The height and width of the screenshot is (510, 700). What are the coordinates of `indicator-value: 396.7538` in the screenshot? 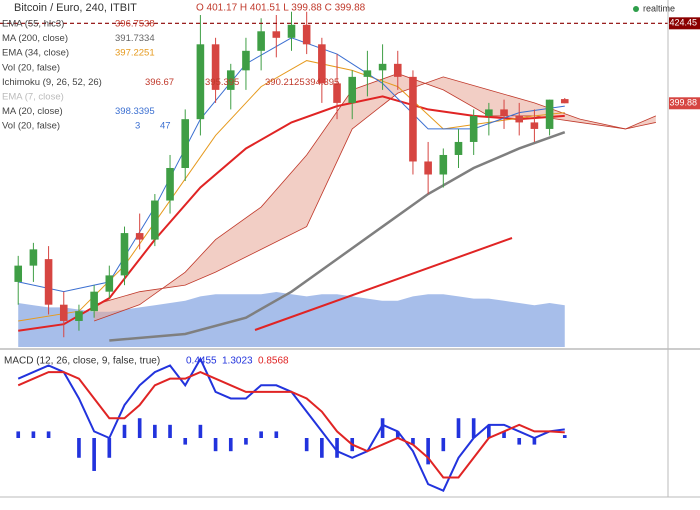 It's located at (135, 24).